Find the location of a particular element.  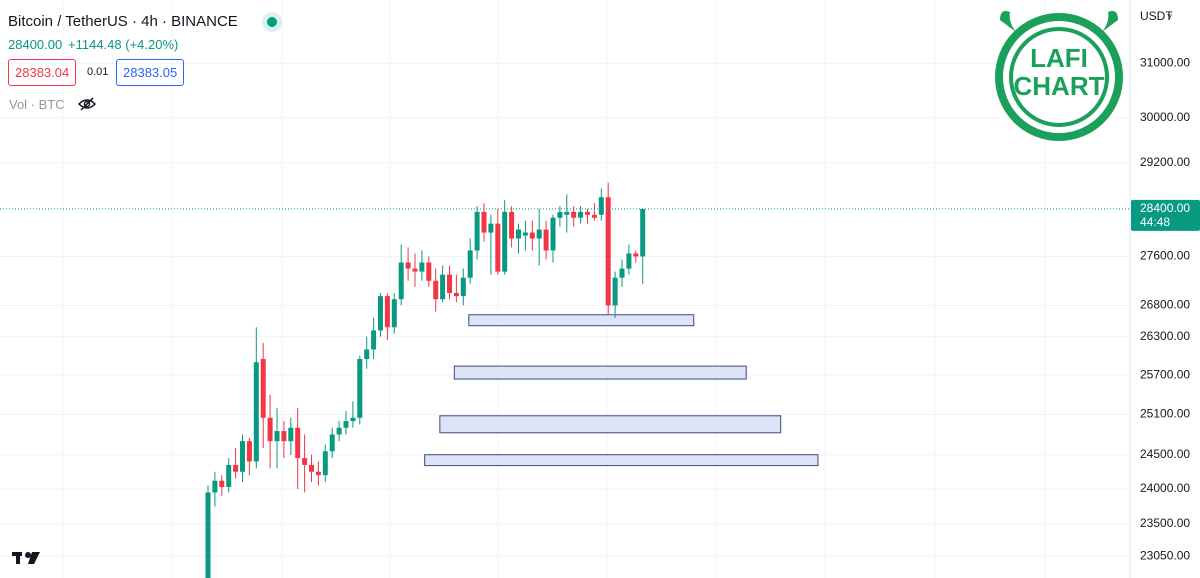

y-tick-label: 26800.00 is located at coordinates (1165, 305).